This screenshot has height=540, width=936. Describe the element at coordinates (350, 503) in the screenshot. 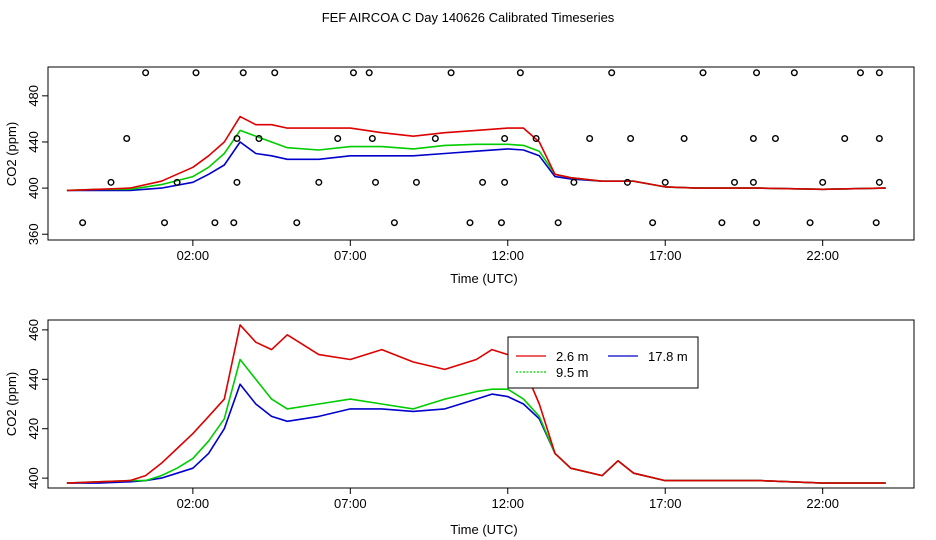

I see `bottom-x-tick-label: 07:00` at that location.